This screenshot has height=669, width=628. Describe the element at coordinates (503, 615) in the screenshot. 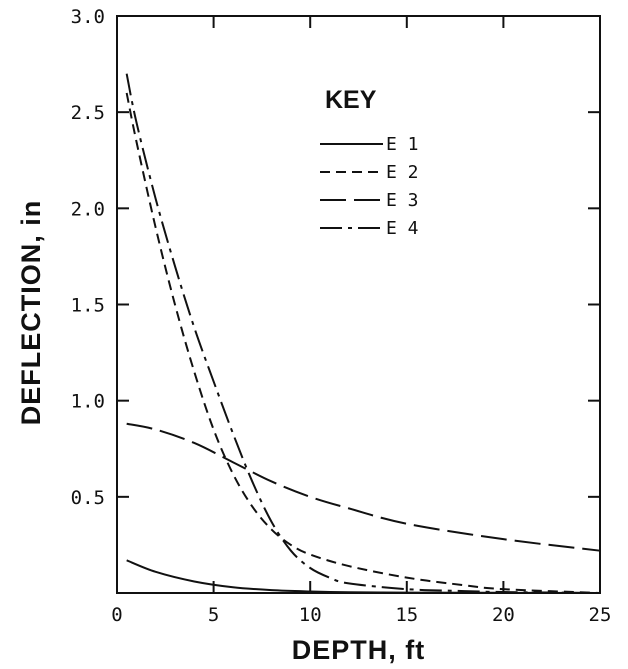

I see `x-tick-label: 20` at that location.